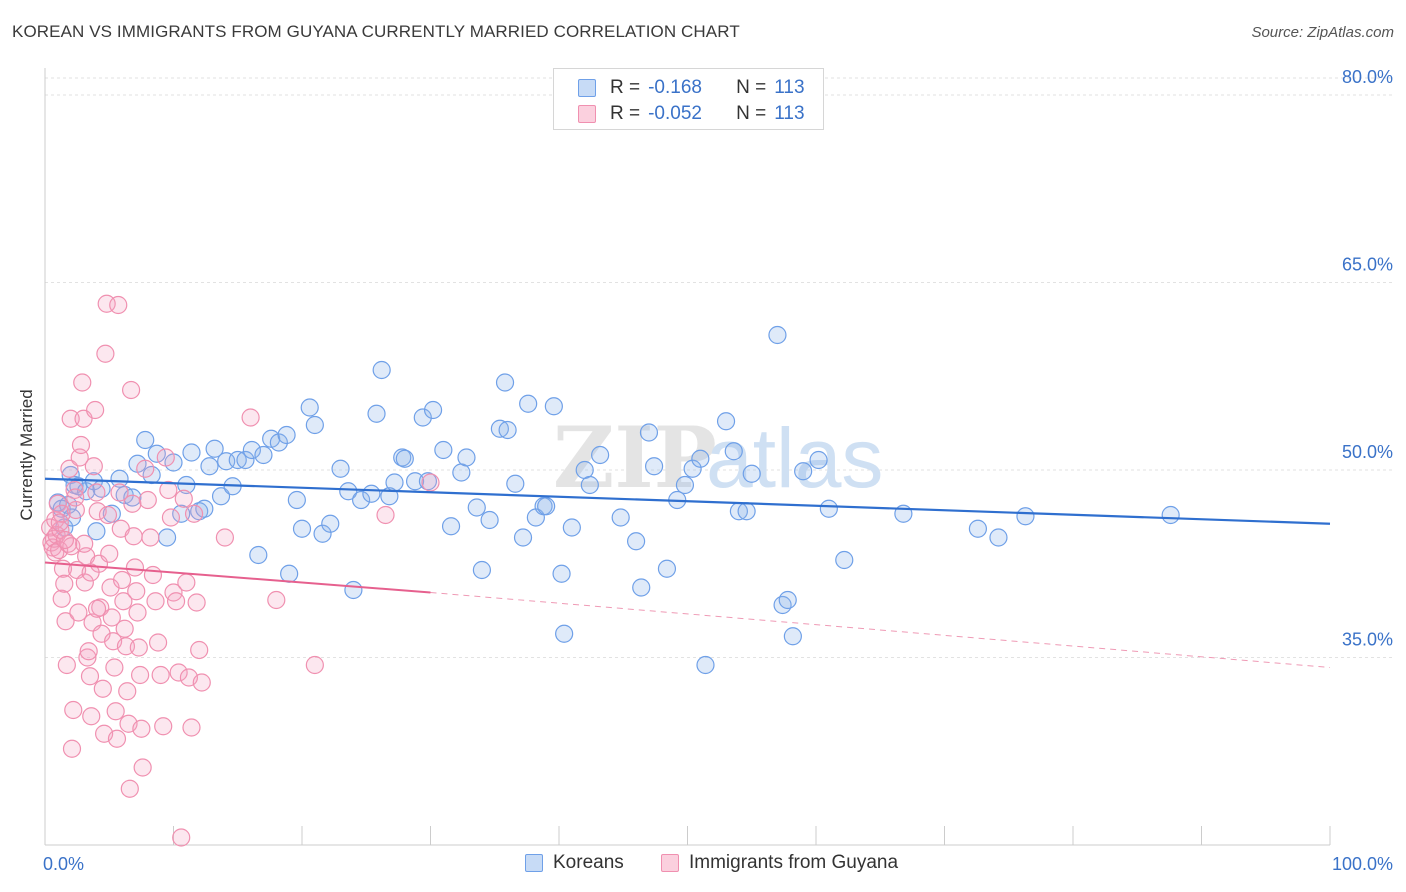  I want to click on x-tick-labels: 0.0% 100.0%, so click(718, 864).